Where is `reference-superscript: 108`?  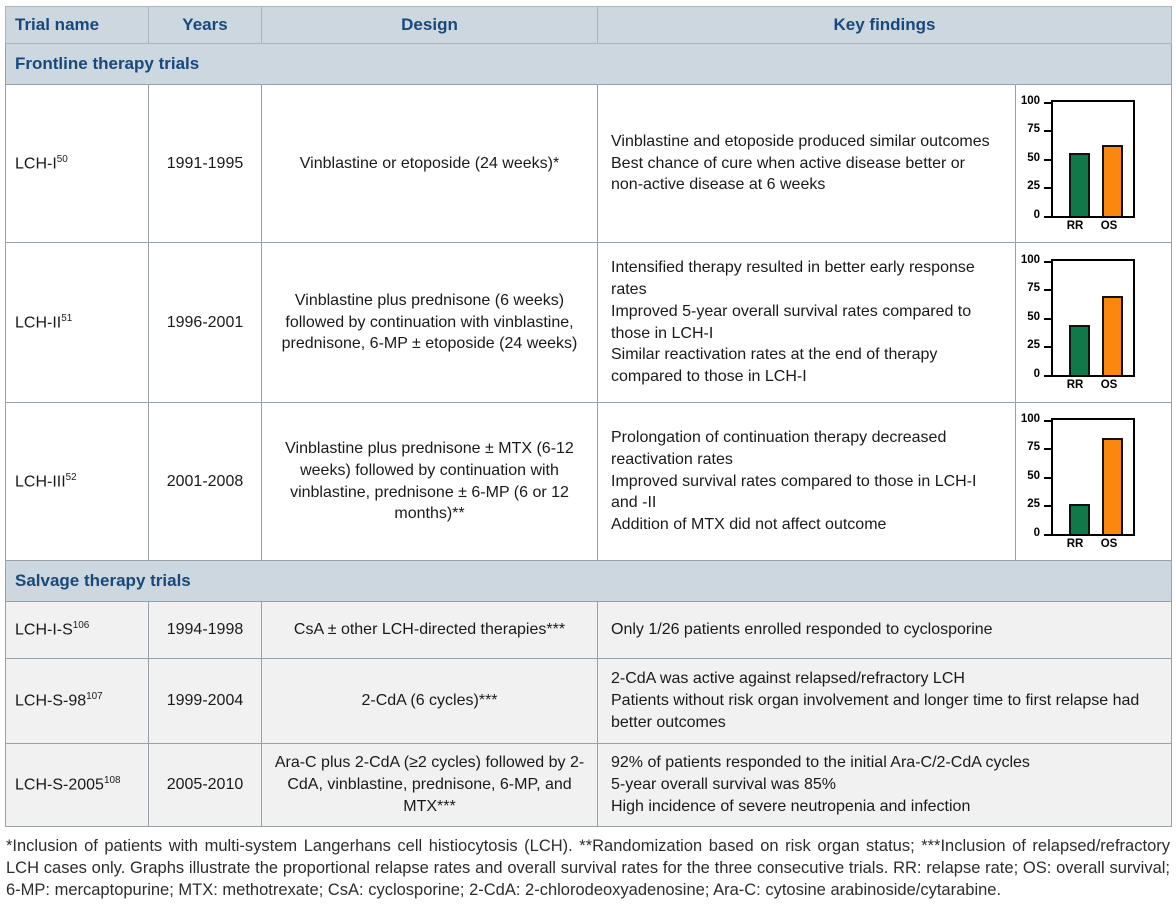
reference-superscript: 108 is located at coordinates (112, 781).